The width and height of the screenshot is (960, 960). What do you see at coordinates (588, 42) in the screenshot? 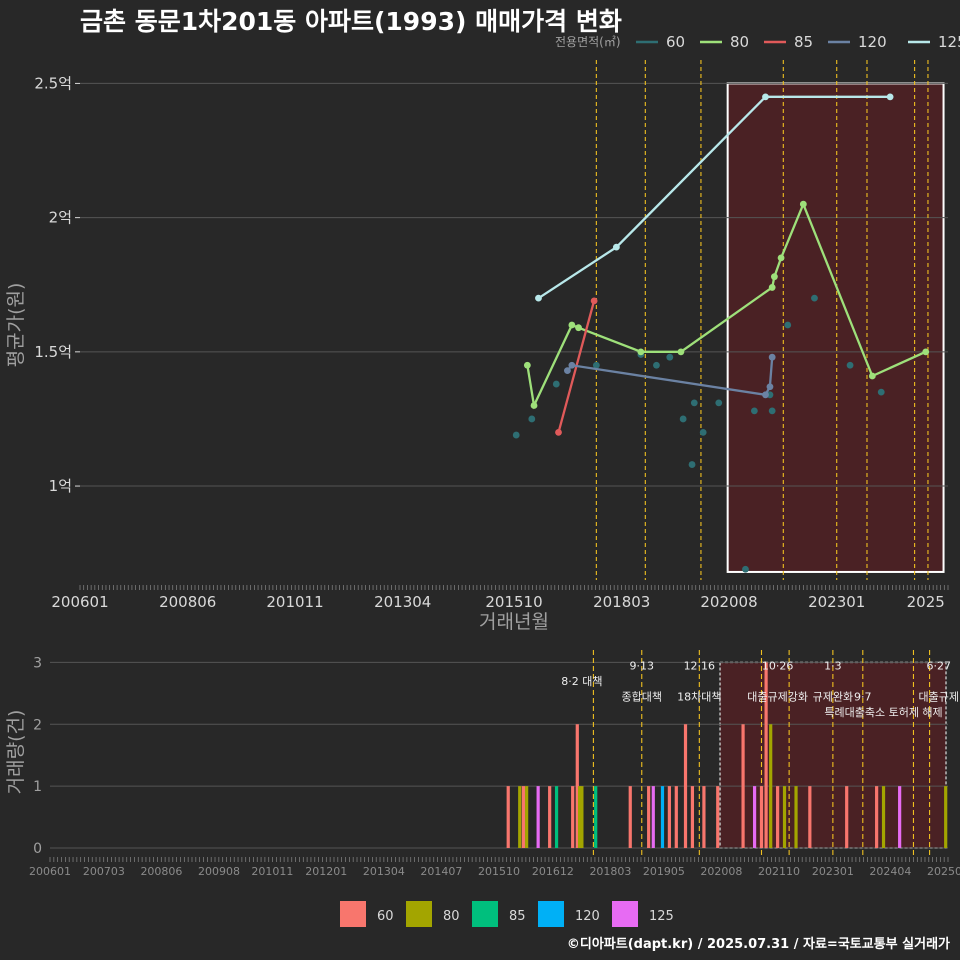
I see `legend-title: 전용면적(㎡)` at bounding box center [588, 42].